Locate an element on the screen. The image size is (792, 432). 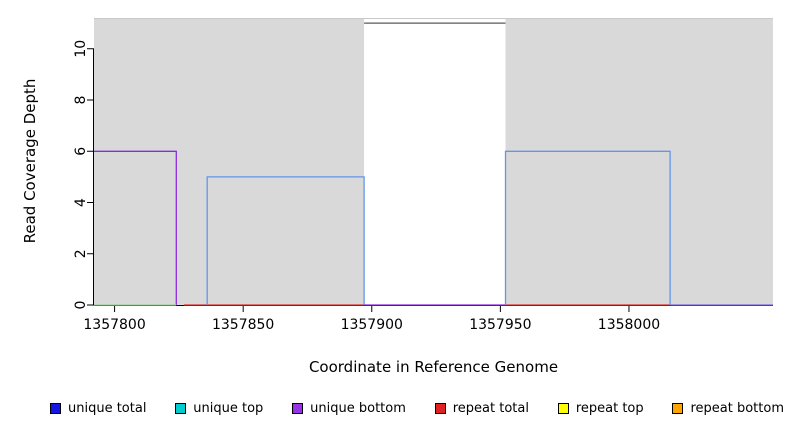
legend-label: unique bottom is located at coordinates (358, 408).